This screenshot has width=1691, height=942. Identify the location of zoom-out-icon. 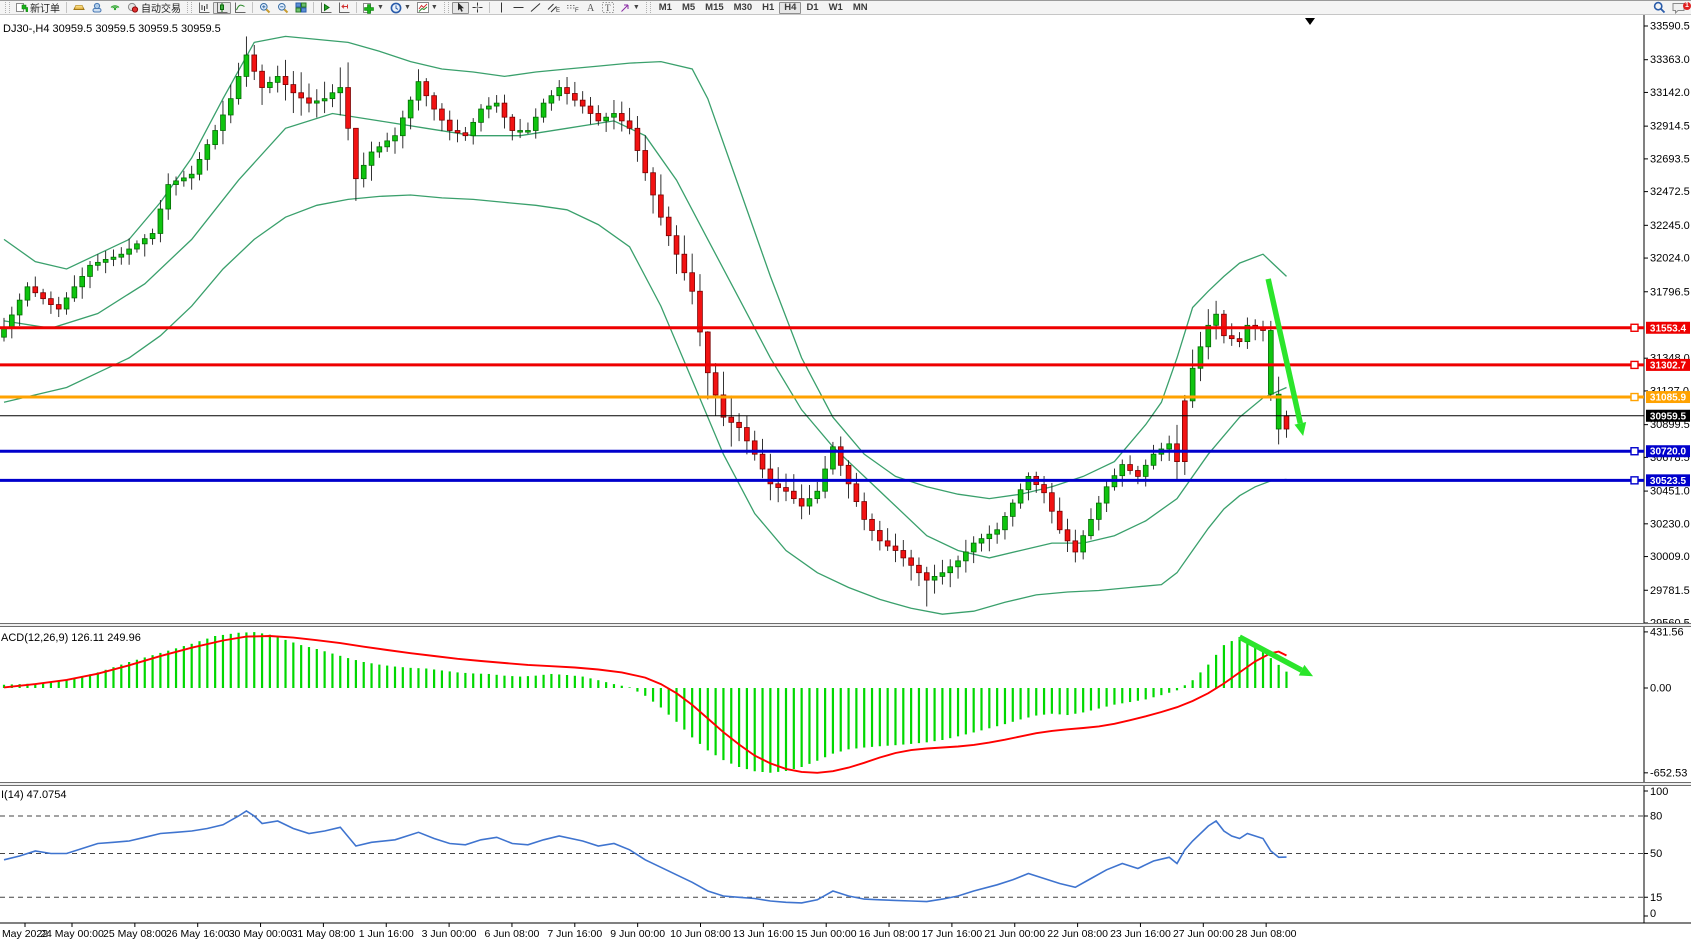
(283, 8).